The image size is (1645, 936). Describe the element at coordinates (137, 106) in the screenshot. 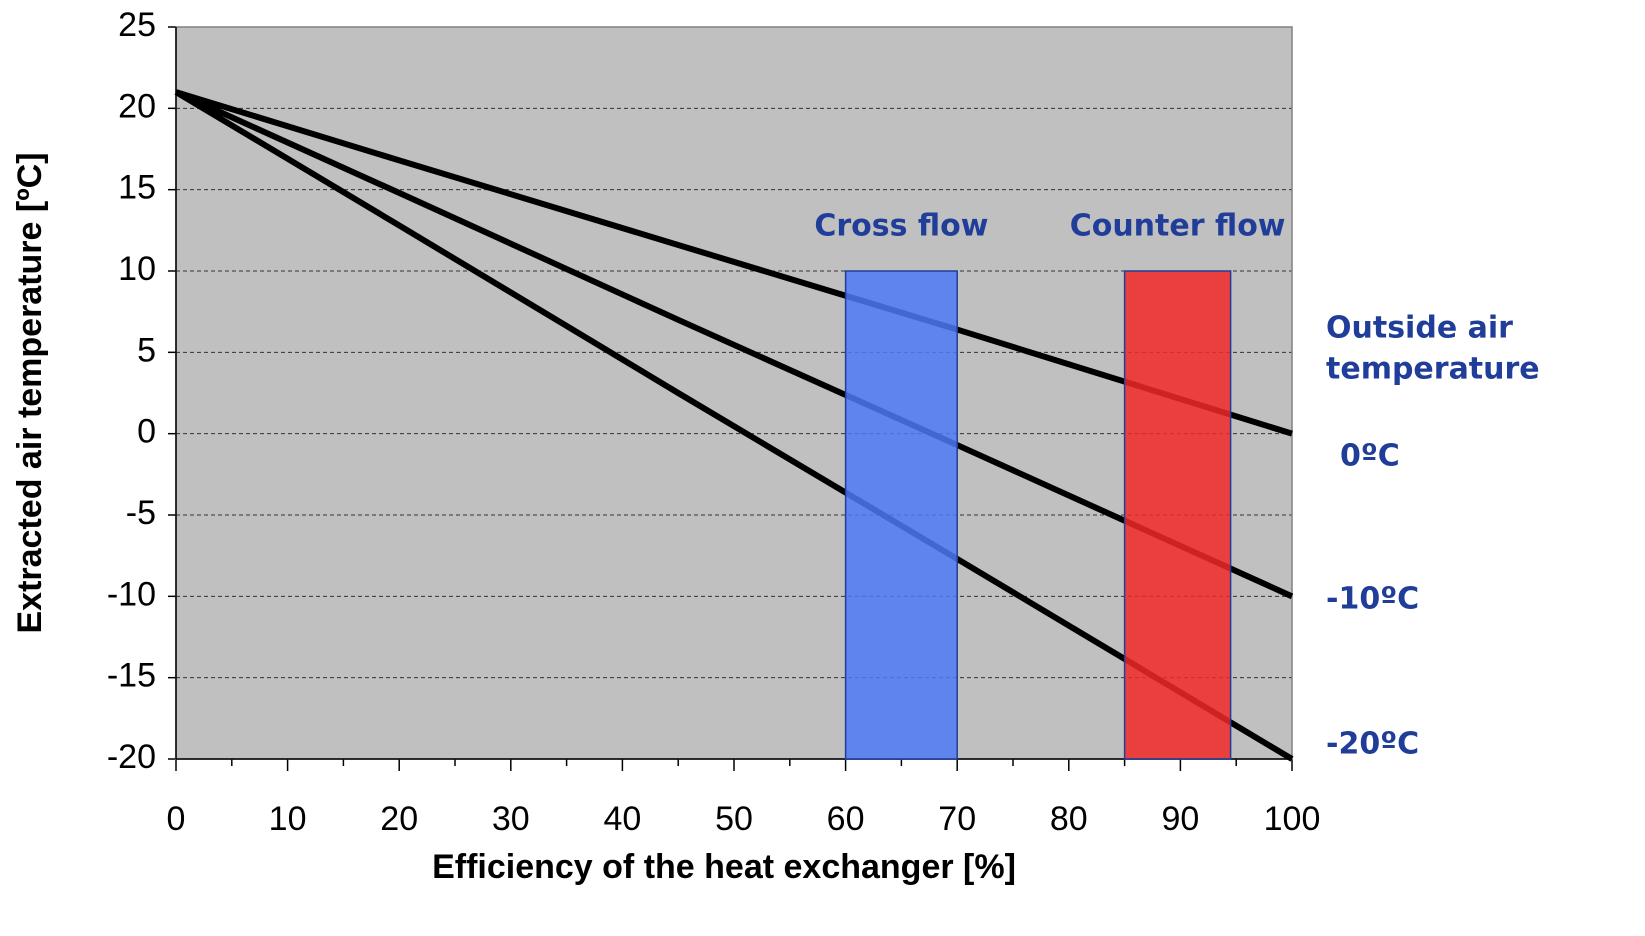

I see `y-tick-label: 20` at that location.